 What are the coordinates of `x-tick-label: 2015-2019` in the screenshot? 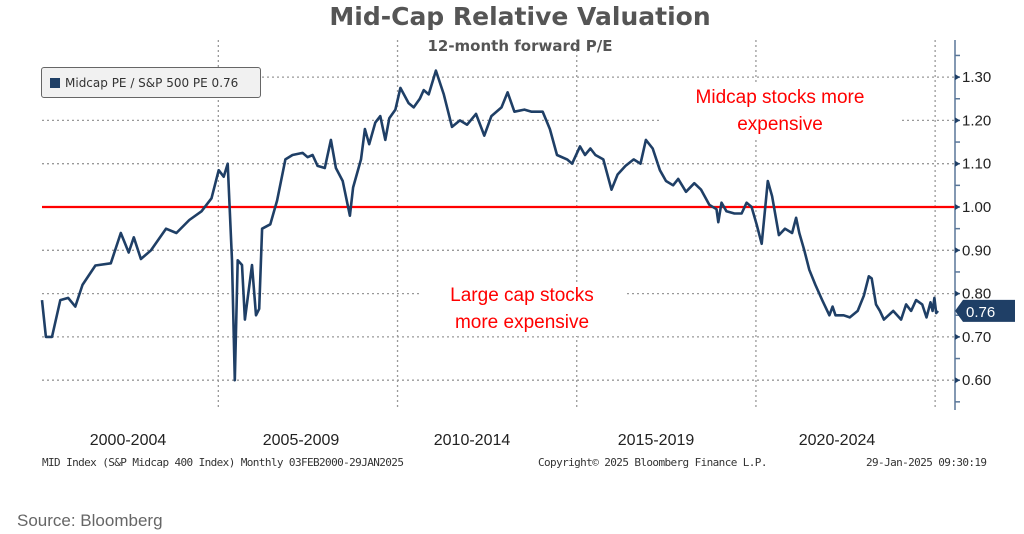 It's located at (656, 440).